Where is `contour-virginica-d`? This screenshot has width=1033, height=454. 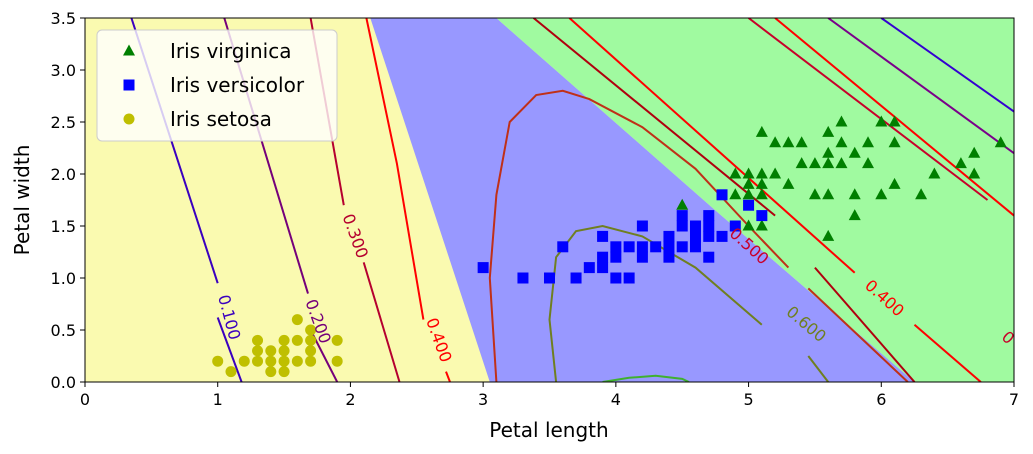
contour-virginica-d is located at coordinates (947, 65).